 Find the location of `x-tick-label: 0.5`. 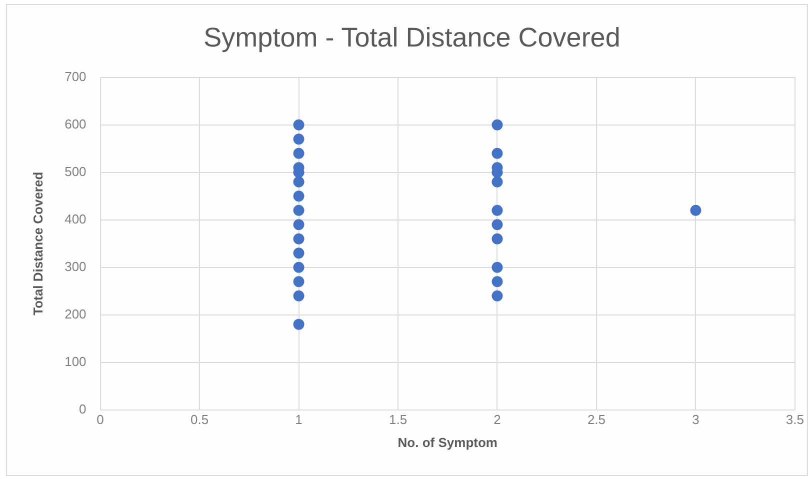

x-tick-label: 0.5 is located at coordinates (199, 420).